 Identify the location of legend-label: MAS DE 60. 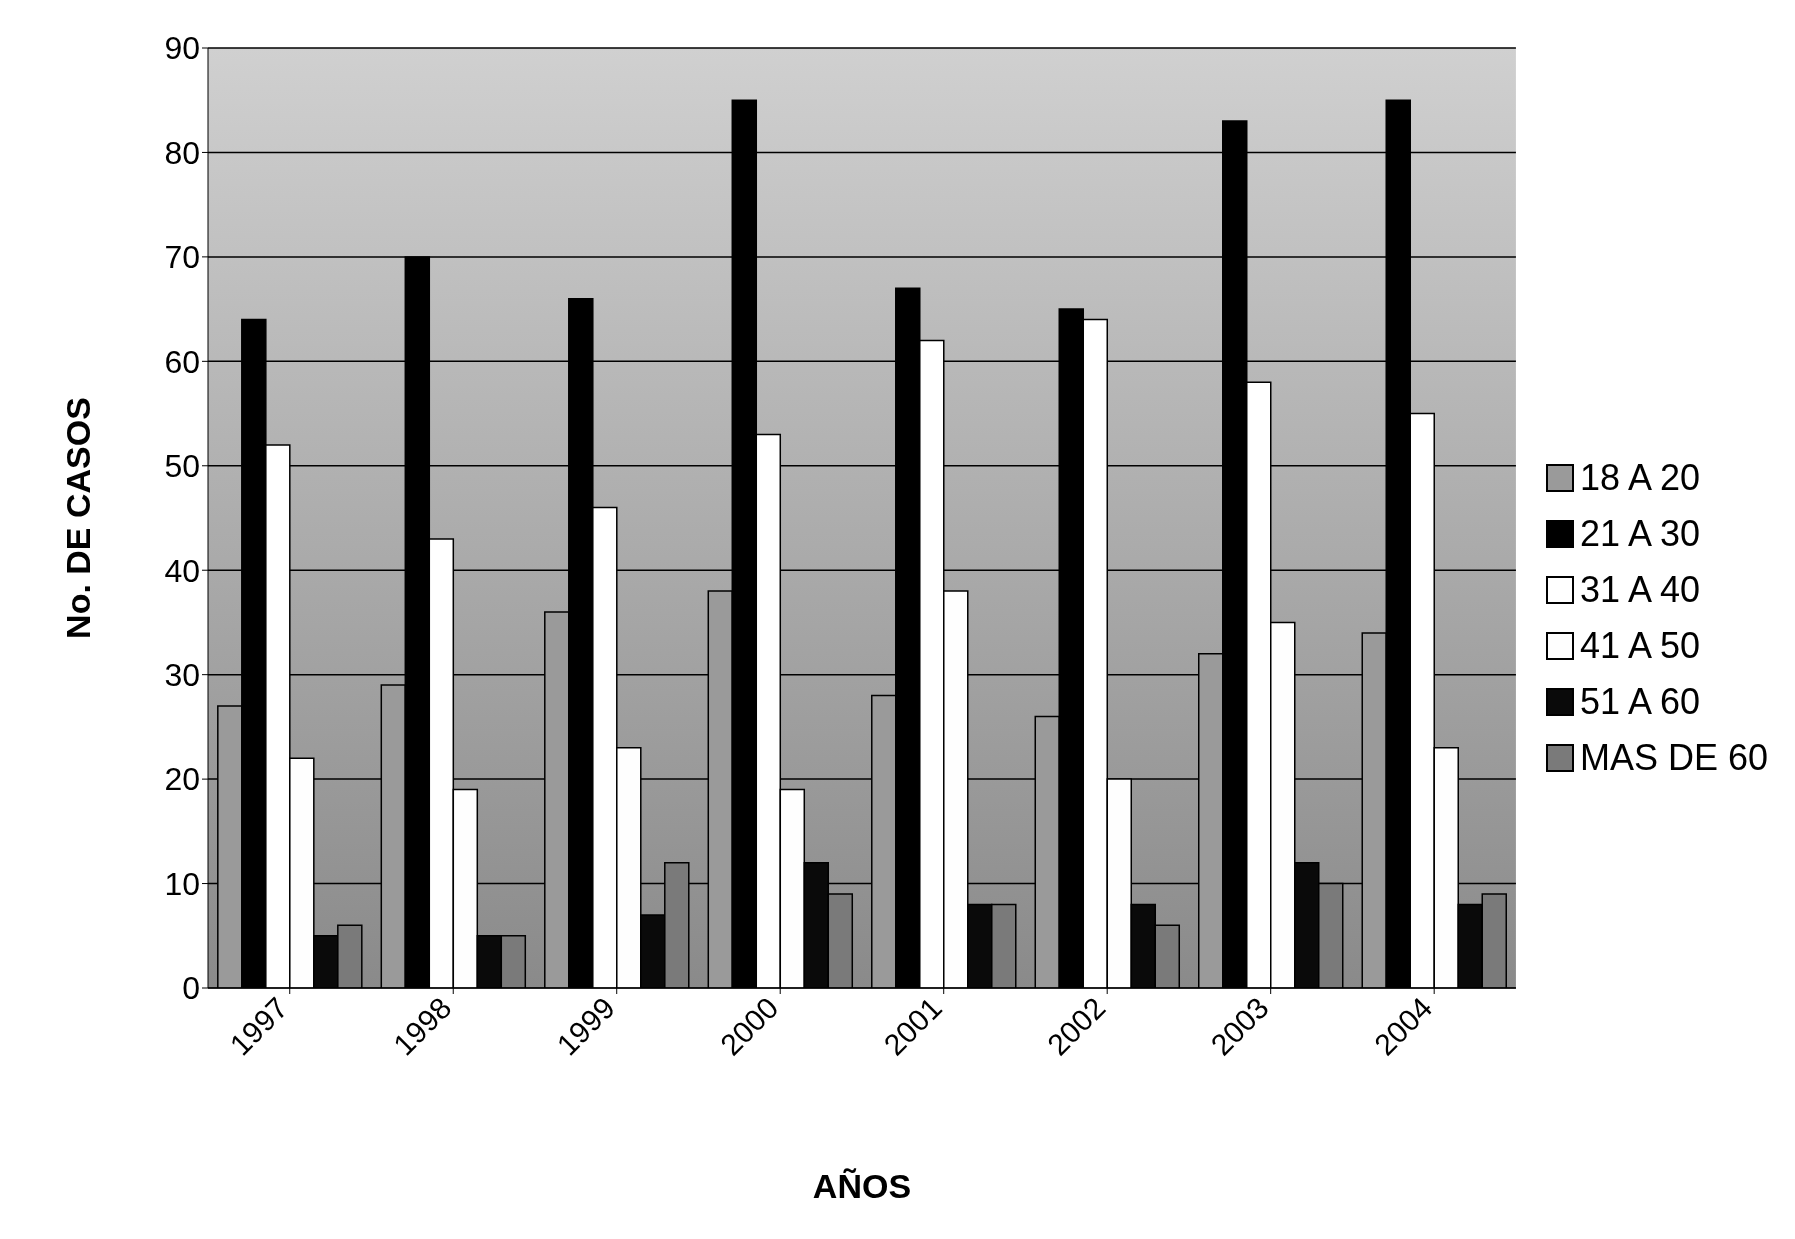
(1673, 758).